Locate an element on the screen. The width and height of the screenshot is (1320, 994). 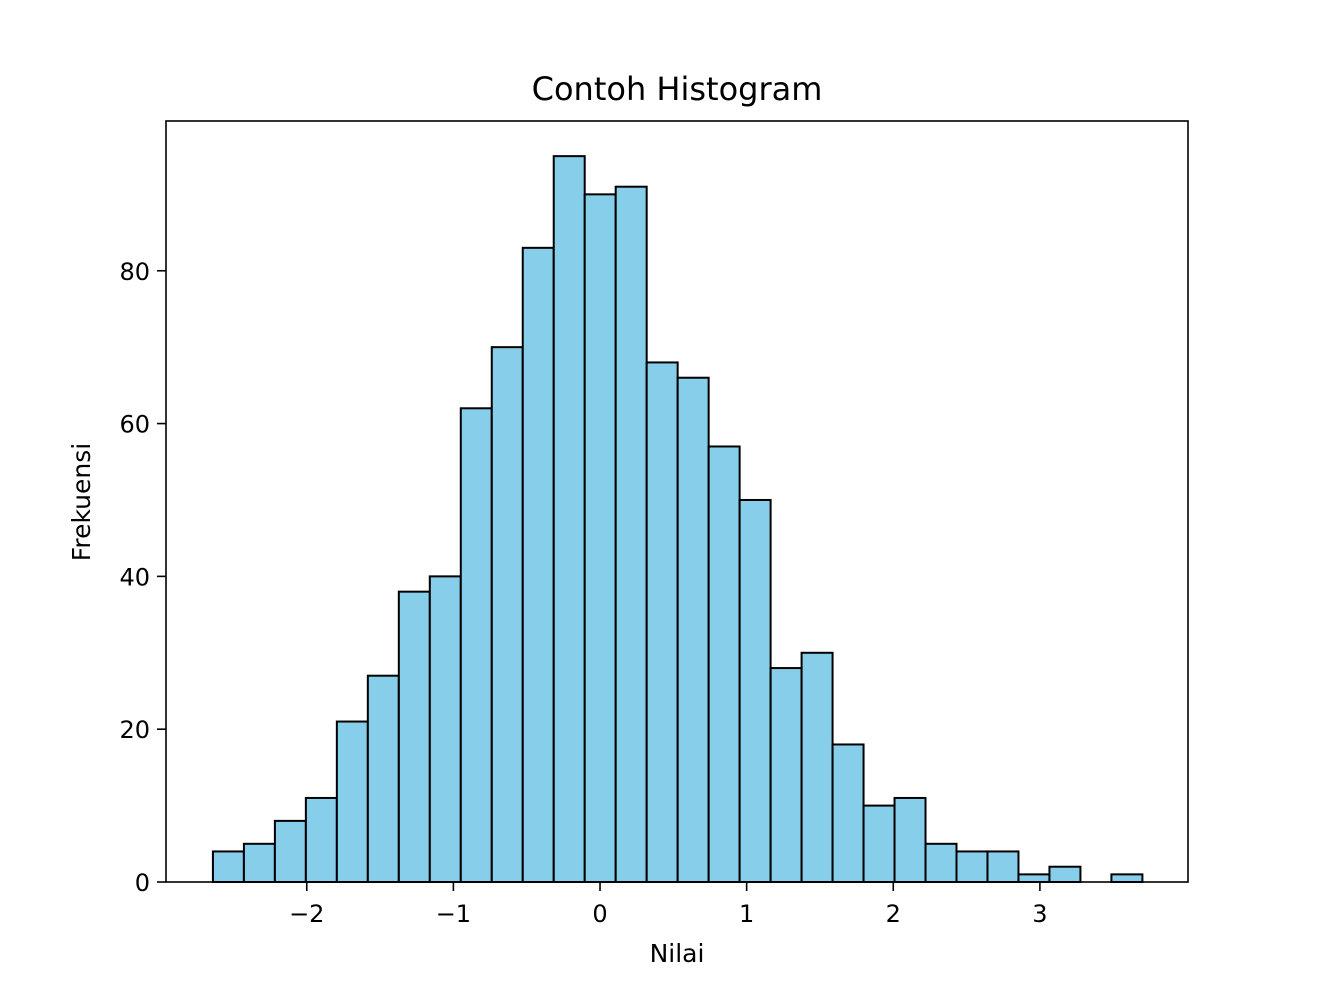
x-tick-label: 0 is located at coordinates (599, 914).